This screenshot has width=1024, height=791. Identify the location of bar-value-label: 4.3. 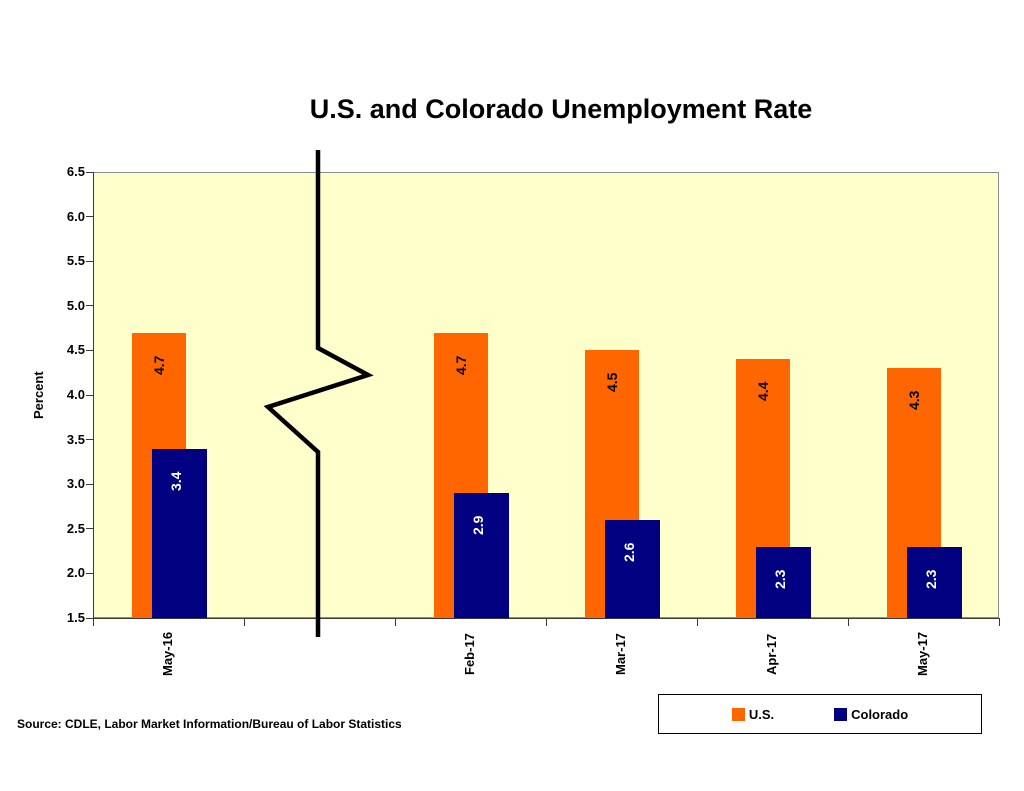
(914, 400).